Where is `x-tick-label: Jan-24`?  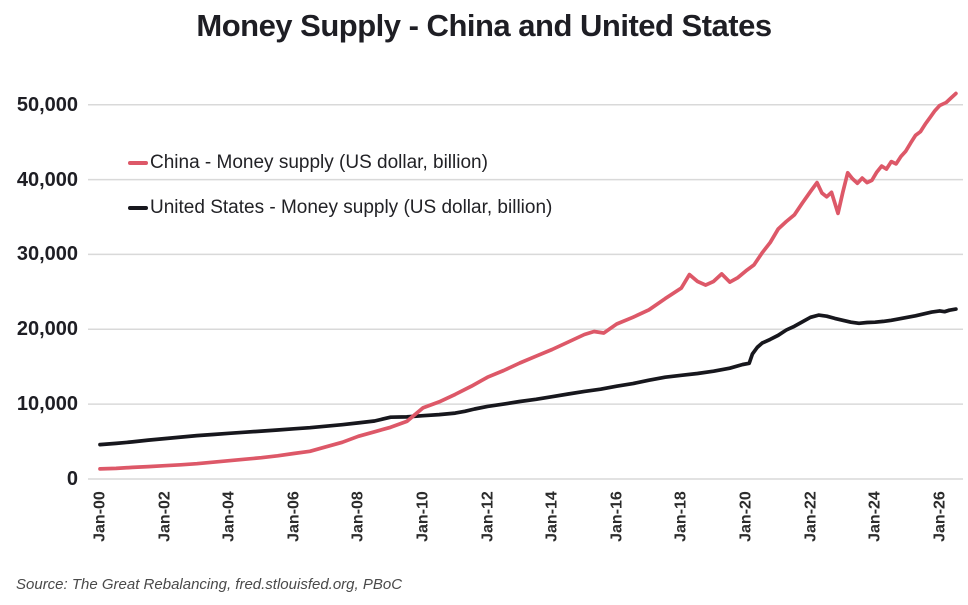 x-tick-label: Jan-24 is located at coordinates (875, 516).